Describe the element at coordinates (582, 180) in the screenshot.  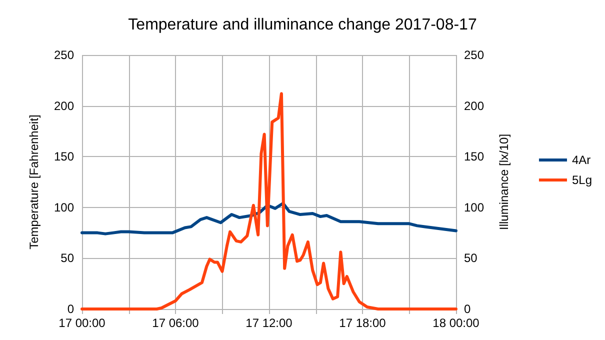
I see `legend-label: 5Lg` at that location.